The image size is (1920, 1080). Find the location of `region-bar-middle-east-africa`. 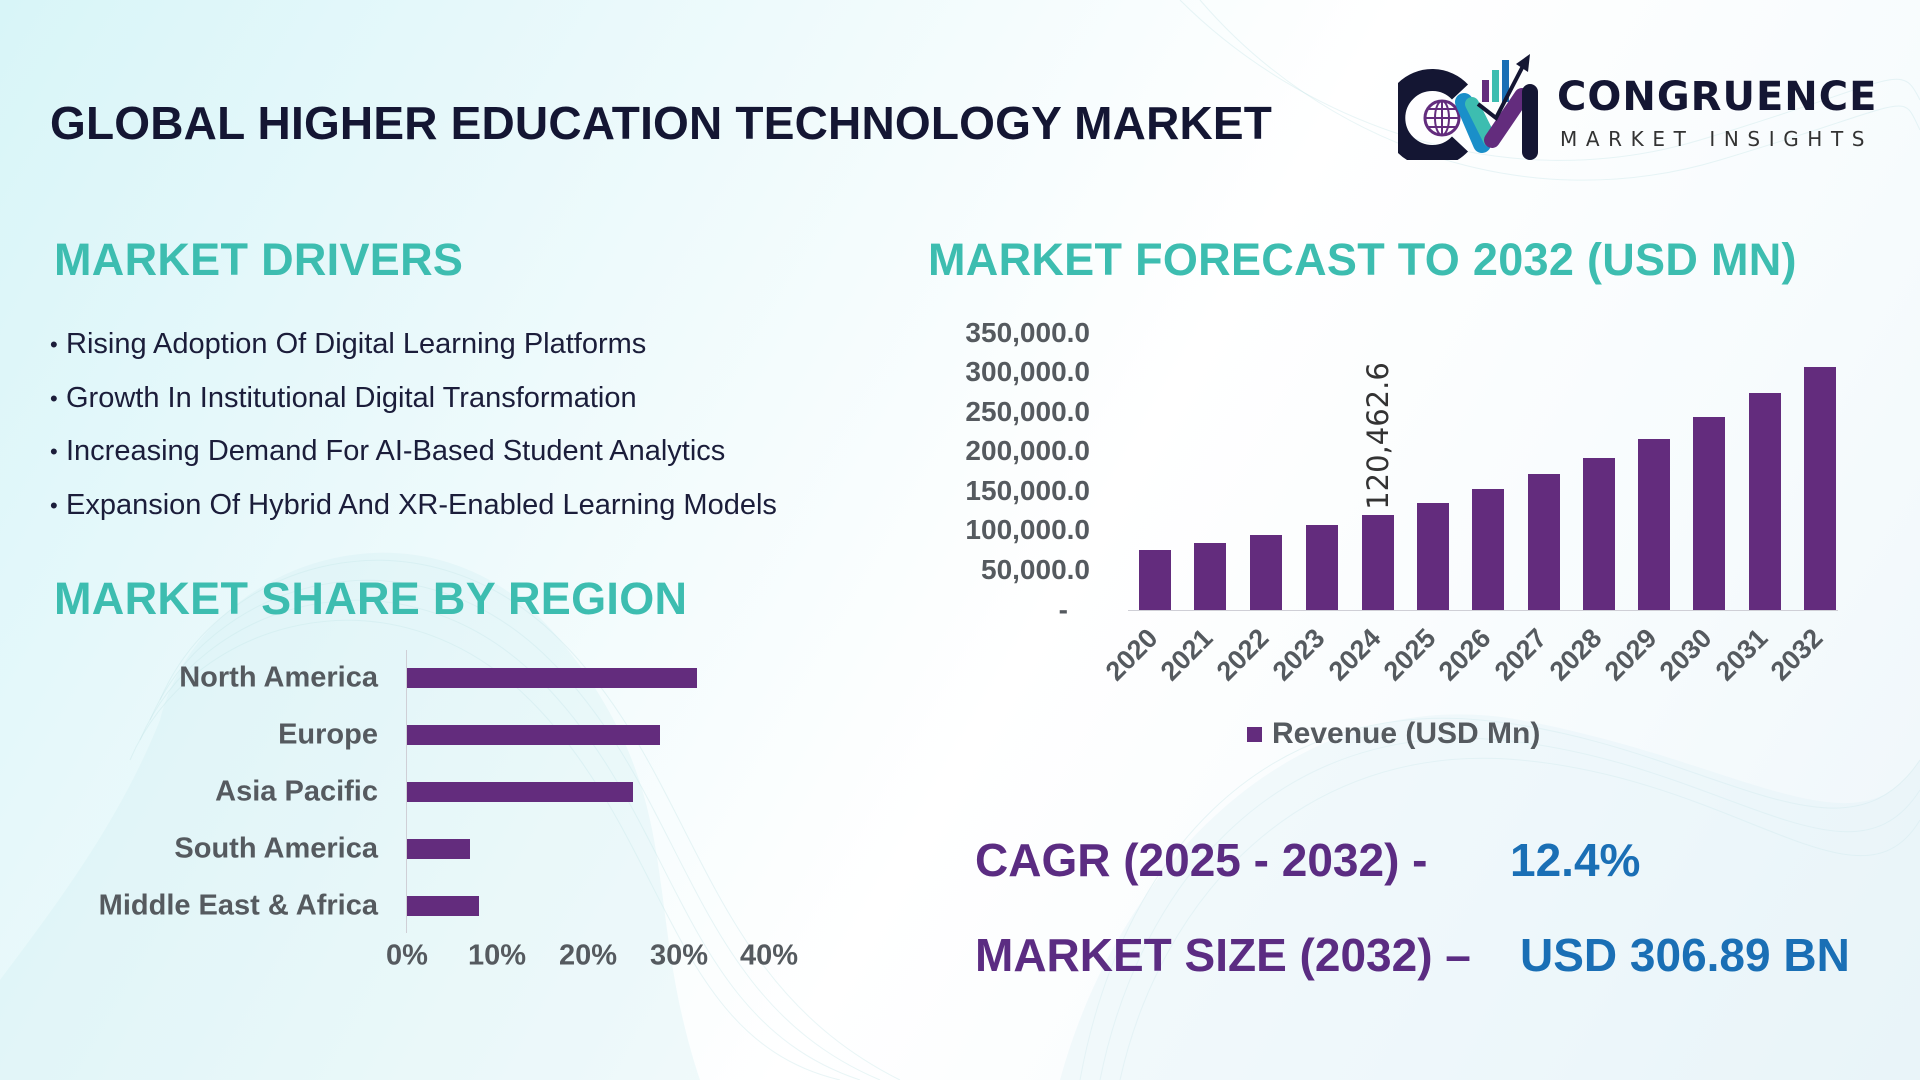

region-bar-middle-east-africa is located at coordinates (443, 906).